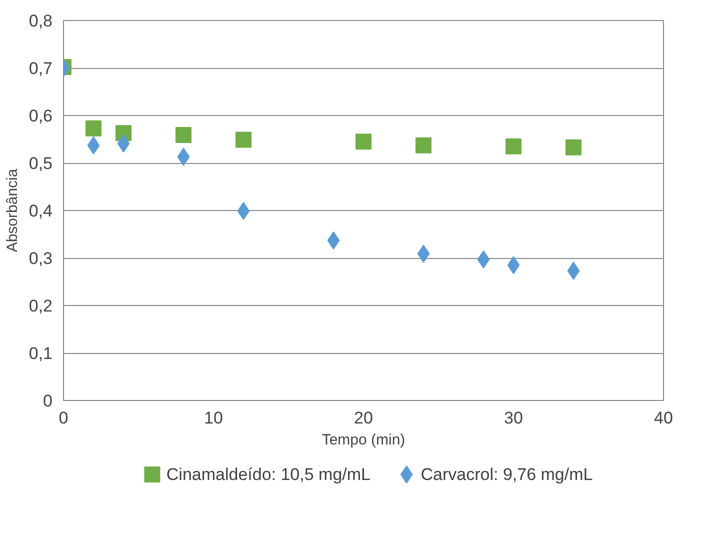 The height and width of the screenshot is (556, 705). Describe the element at coordinates (40, 211) in the screenshot. I see `y-tick-label: 0,4` at that location.